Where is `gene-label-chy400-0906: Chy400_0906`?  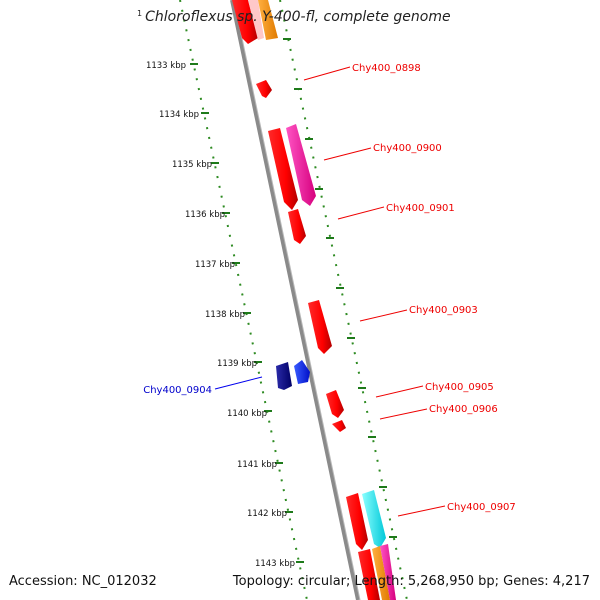 gene-label-chy400-0906: Chy400_0906 is located at coordinates (463, 409).